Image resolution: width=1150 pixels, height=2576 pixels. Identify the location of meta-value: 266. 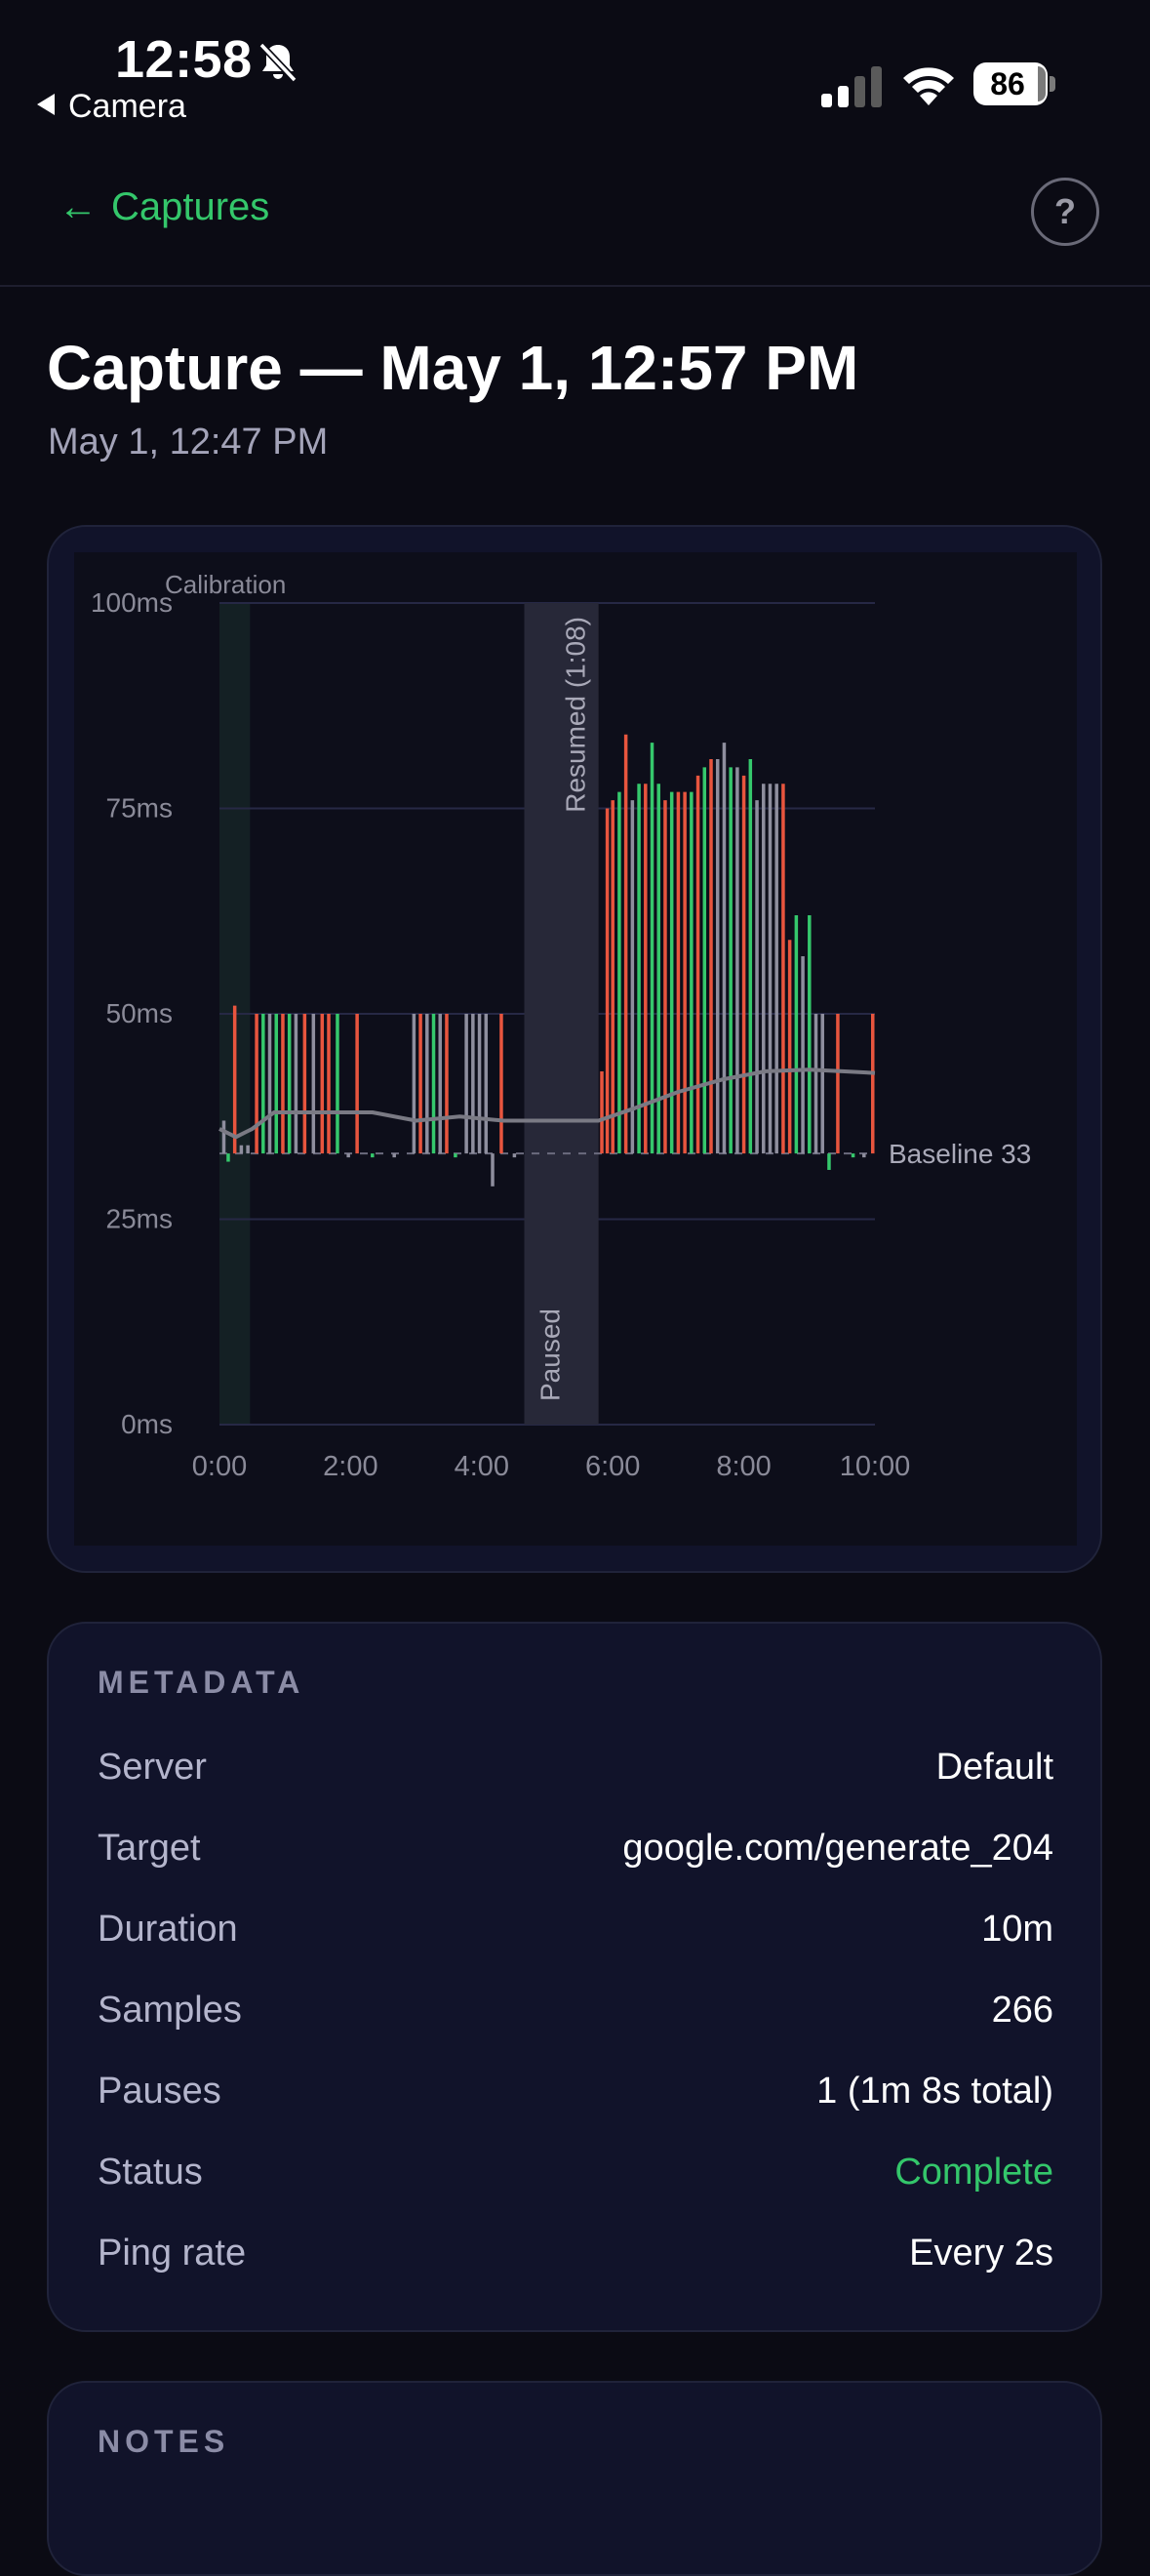
(1022, 2010).